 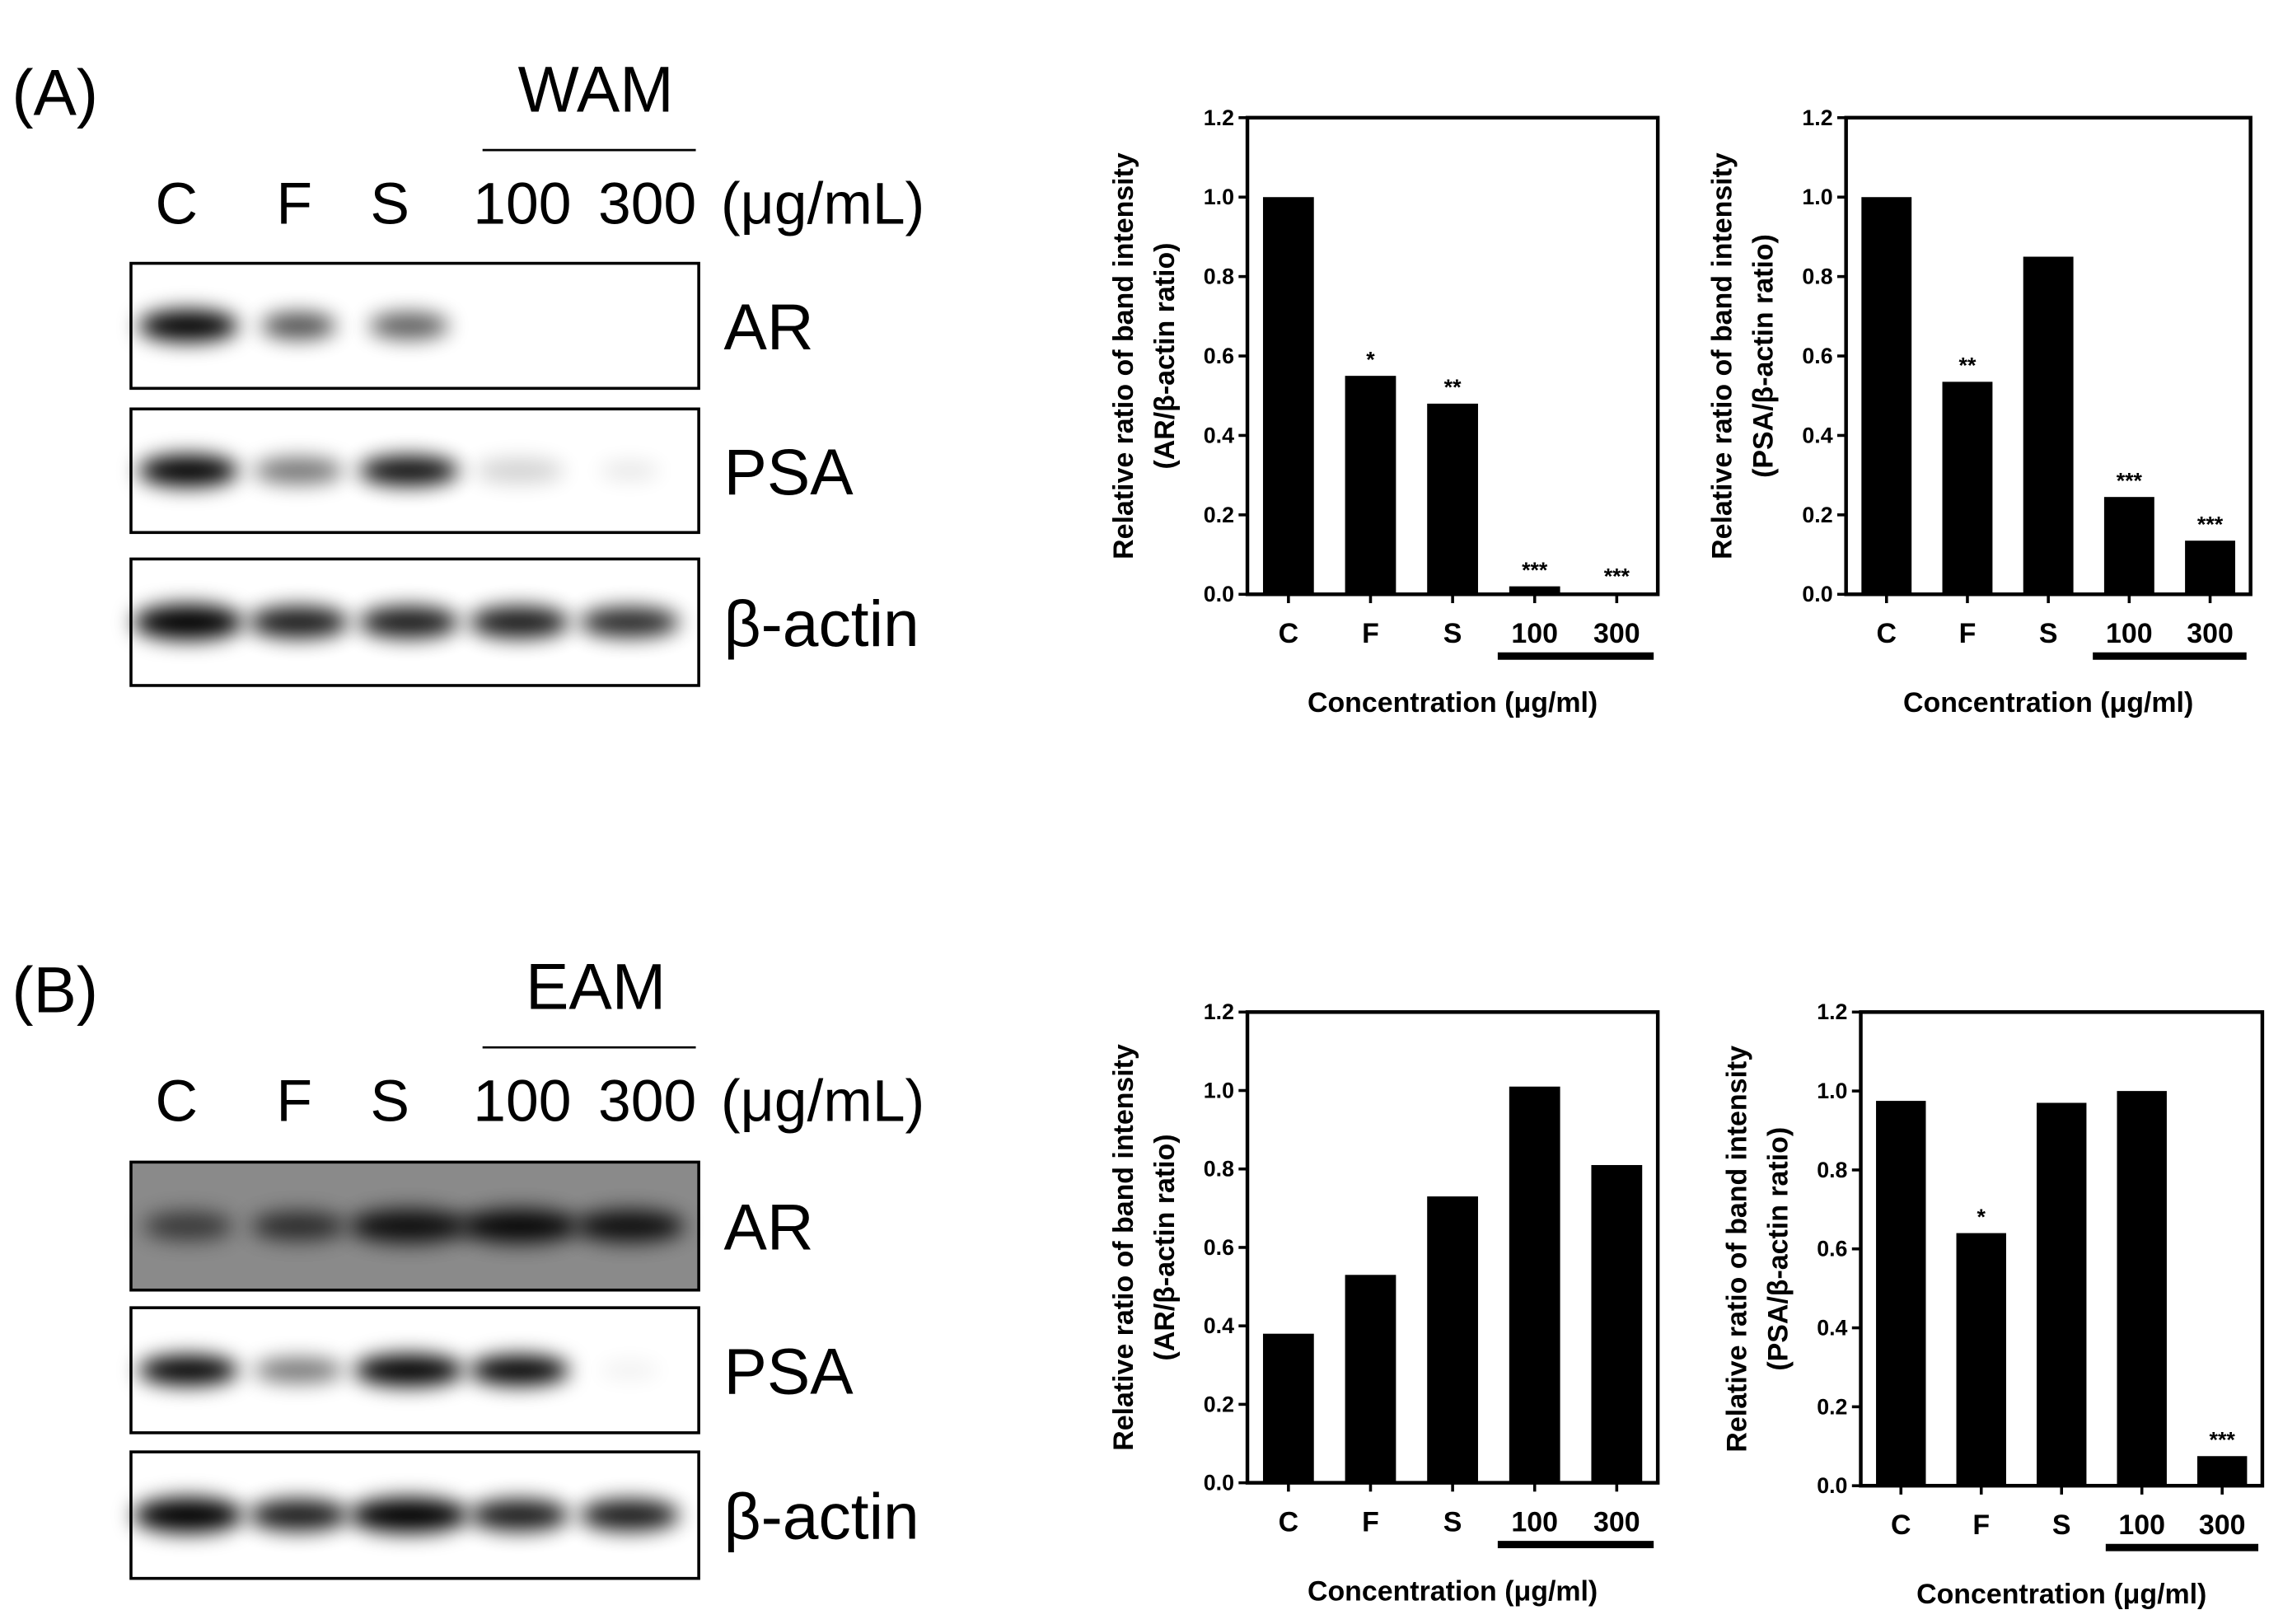 What do you see at coordinates (522, 203) in the screenshot?
I see `lane-label: 100` at bounding box center [522, 203].